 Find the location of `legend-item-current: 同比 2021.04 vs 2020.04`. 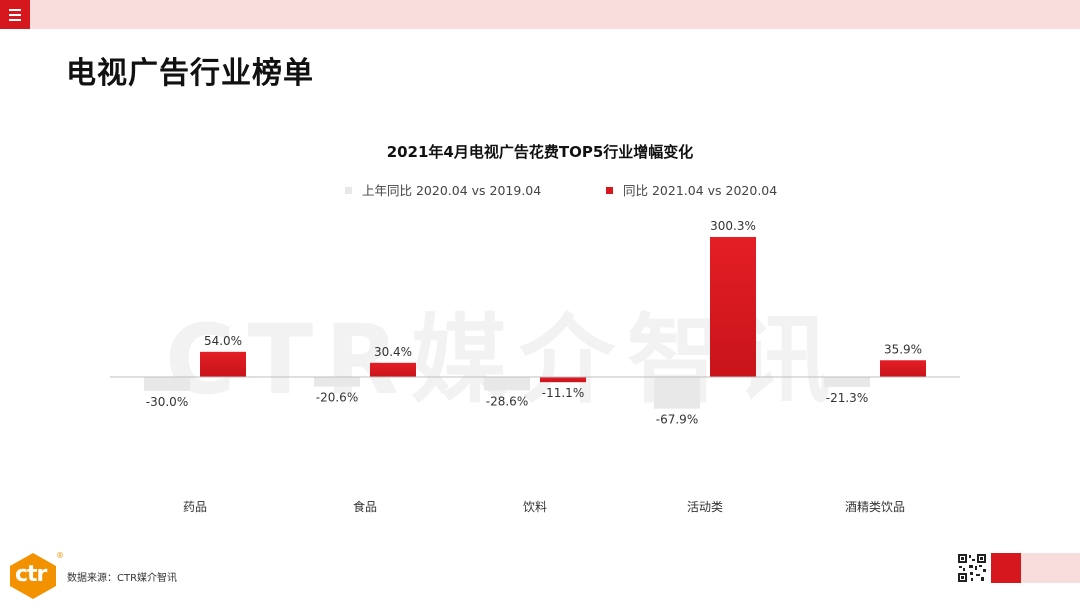

legend-item-current: 同比 2021.04 vs 2020.04 is located at coordinates (691, 189).